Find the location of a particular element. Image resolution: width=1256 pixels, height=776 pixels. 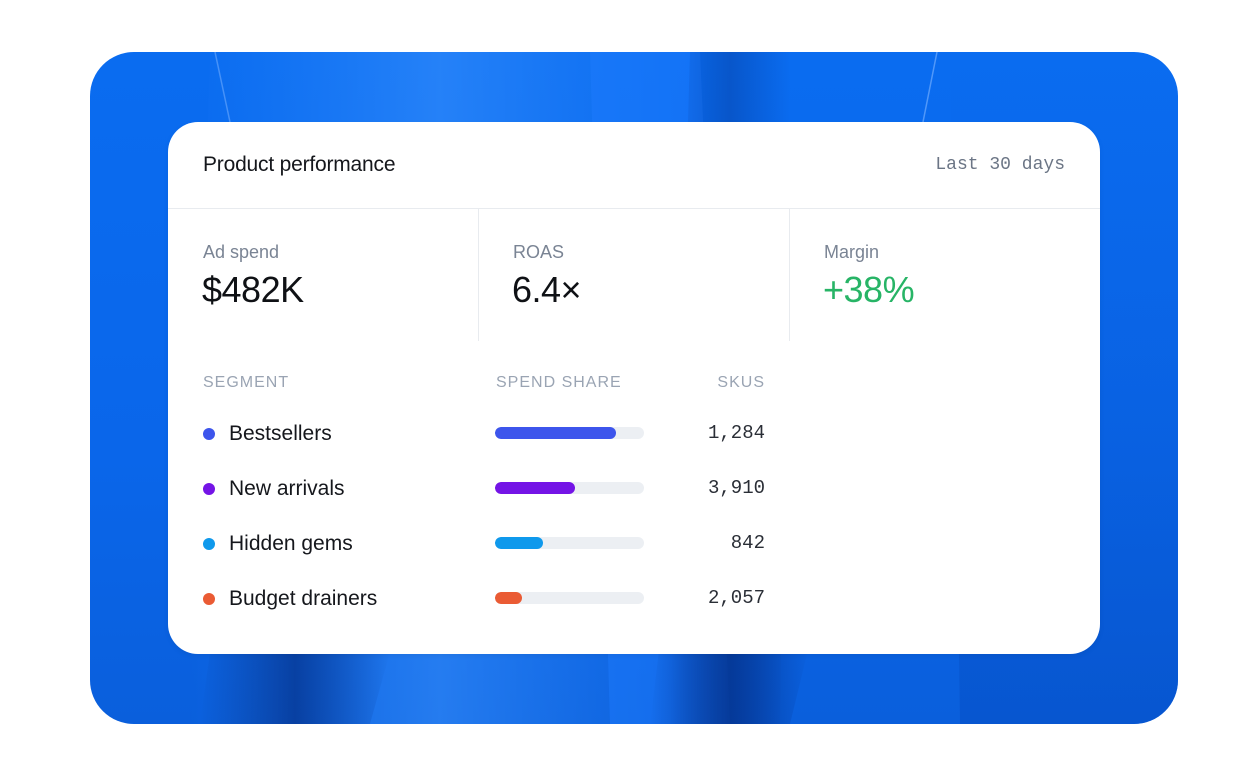

column-header-skus: SKUS is located at coordinates (741, 382).